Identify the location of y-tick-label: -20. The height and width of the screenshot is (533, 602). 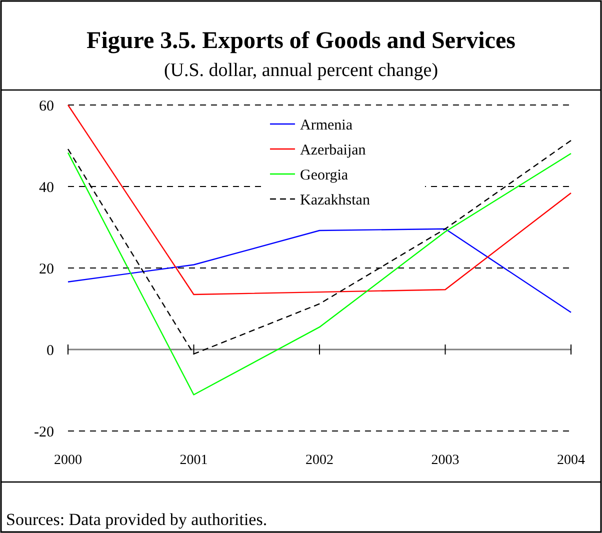
(44, 432).